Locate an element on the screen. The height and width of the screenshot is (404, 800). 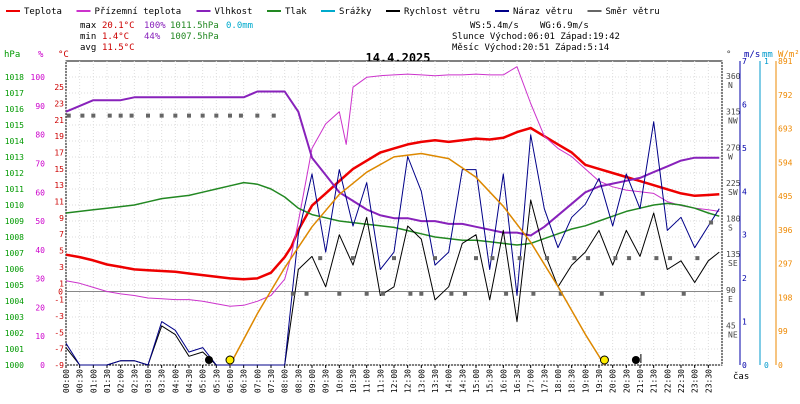
x-tick-label: 14:30 is located at coordinates (462, 381).